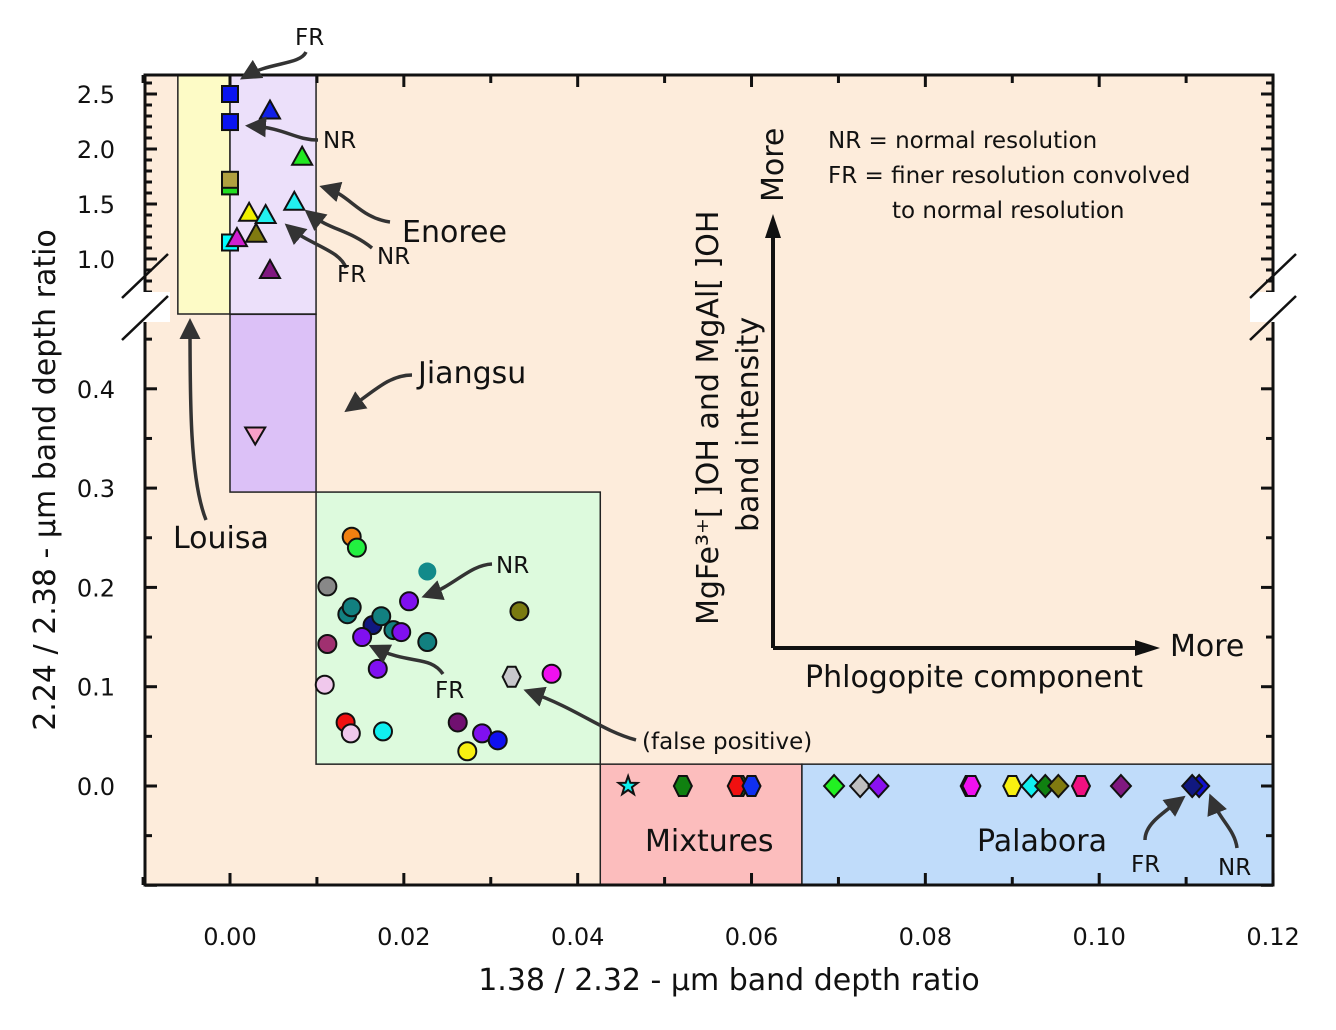 The image size is (1336, 1030). What do you see at coordinates (1145, 865) in the screenshot?
I see `label-fr-palabora: FR` at bounding box center [1145, 865].